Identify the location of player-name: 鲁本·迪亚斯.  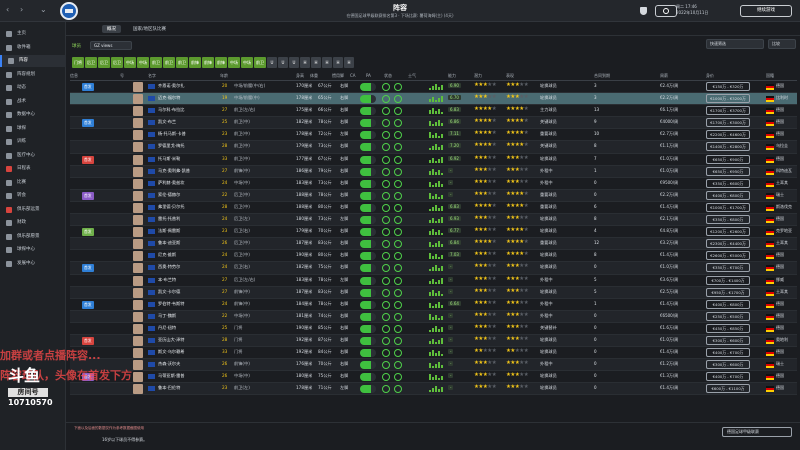
(169, 243).